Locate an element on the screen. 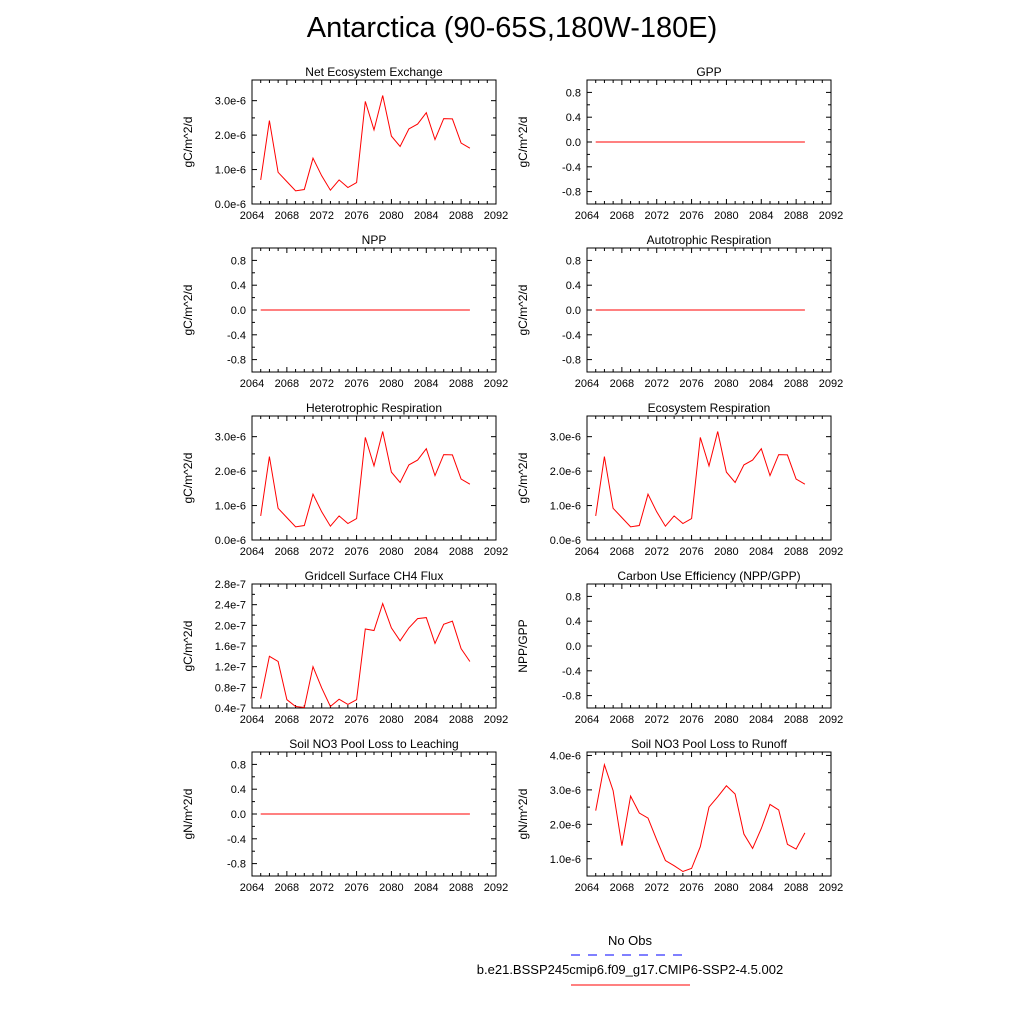  y-tick-label: 2.4e-7 is located at coordinates (230, 606).